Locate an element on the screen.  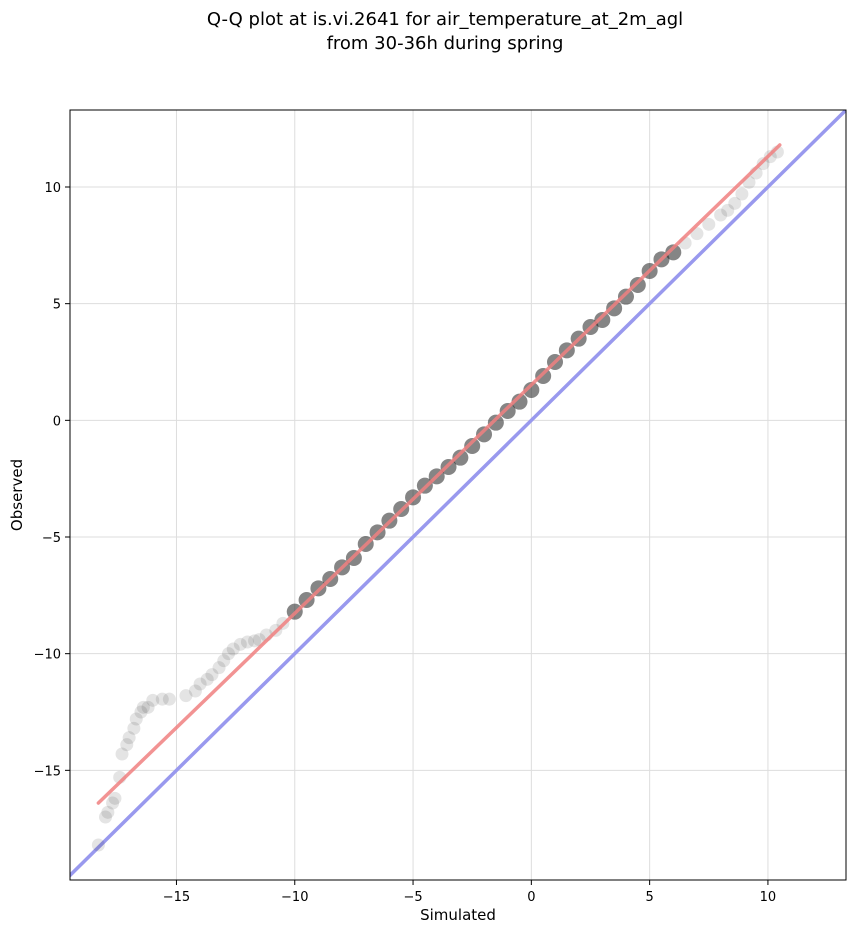
y-tick-label: −5 is located at coordinates (51, 538).